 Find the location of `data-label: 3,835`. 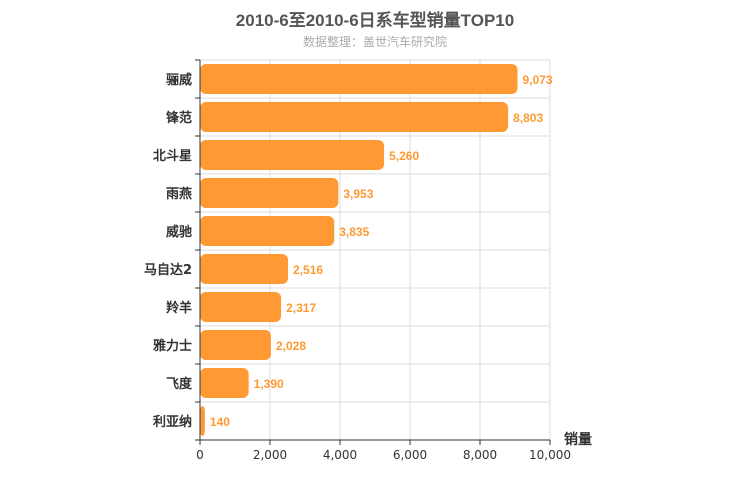

data-label: 3,835 is located at coordinates (354, 232).